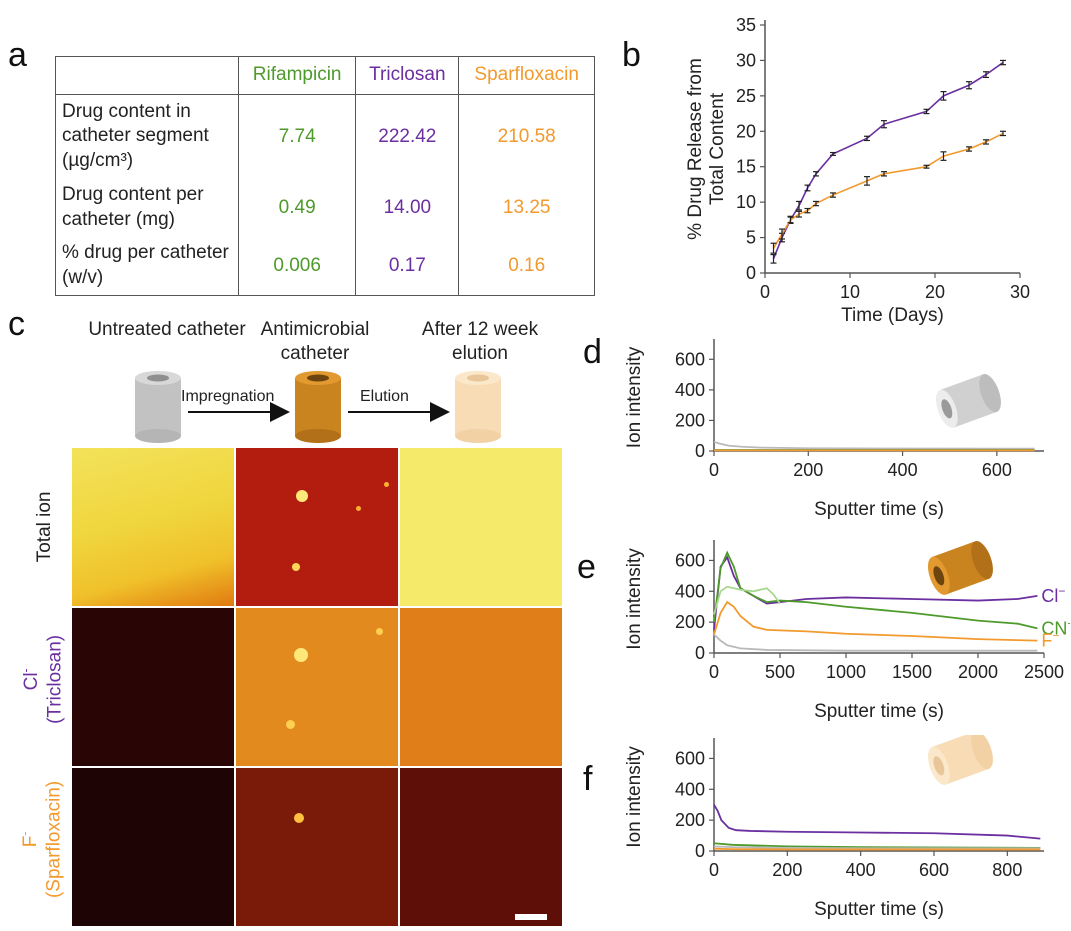 The width and height of the screenshot is (1071, 931). I want to click on row-label: Drug content per catheter (mg), so click(147, 207).